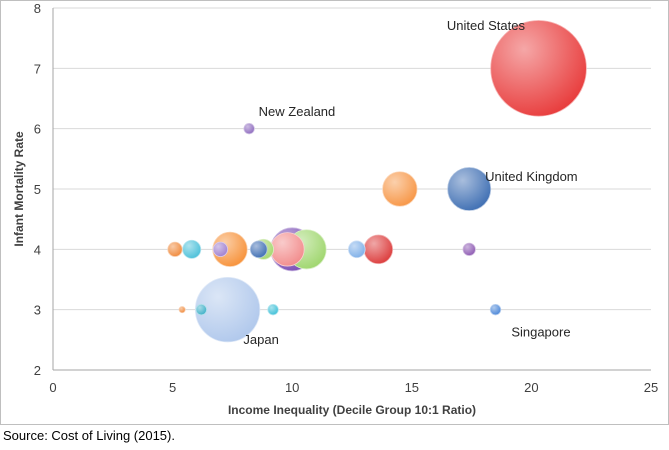  What do you see at coordinates (37, 370) in the screenshot?
I see `y-tick-label: 2` at bounding box center [37, 370].